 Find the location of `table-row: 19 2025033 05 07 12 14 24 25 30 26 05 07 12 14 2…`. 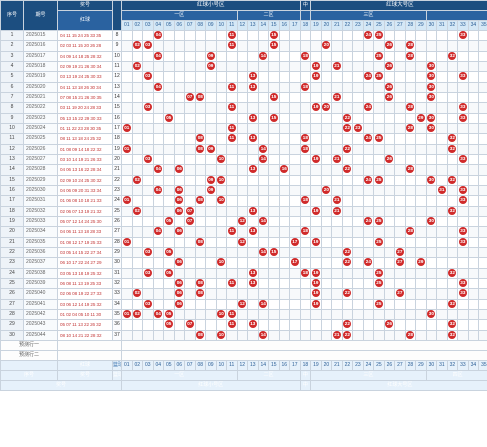

table-row: 19 2025033 05 07 12 14 24 25 30 26 05 07 12 14 2… is located at coordinates (243, 221).